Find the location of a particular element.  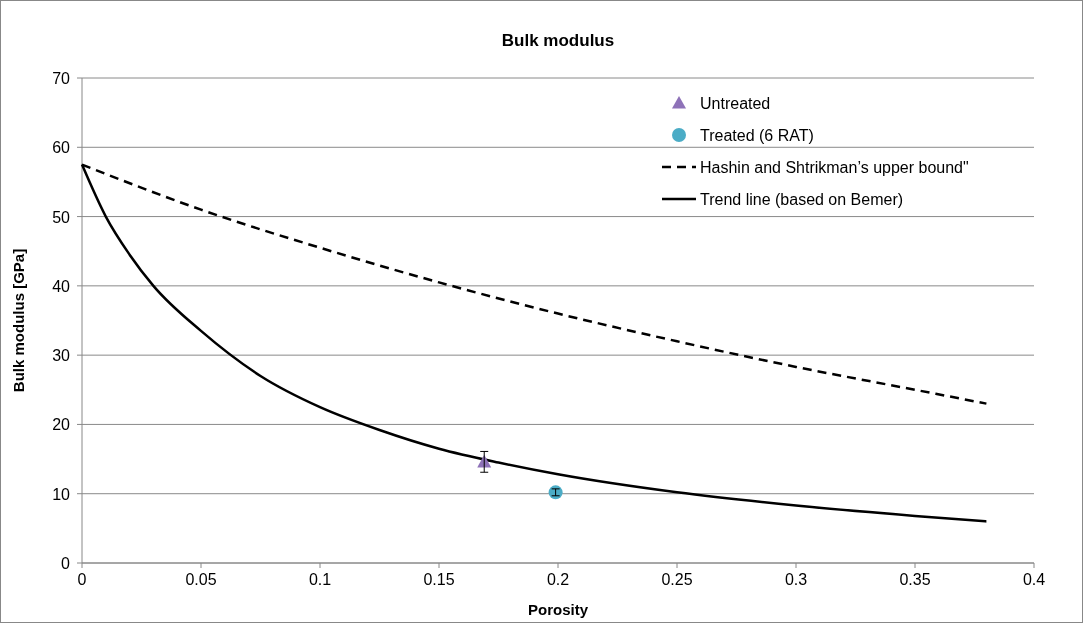

x-tick-label: 0.15 is located at coordinates (439, 579).